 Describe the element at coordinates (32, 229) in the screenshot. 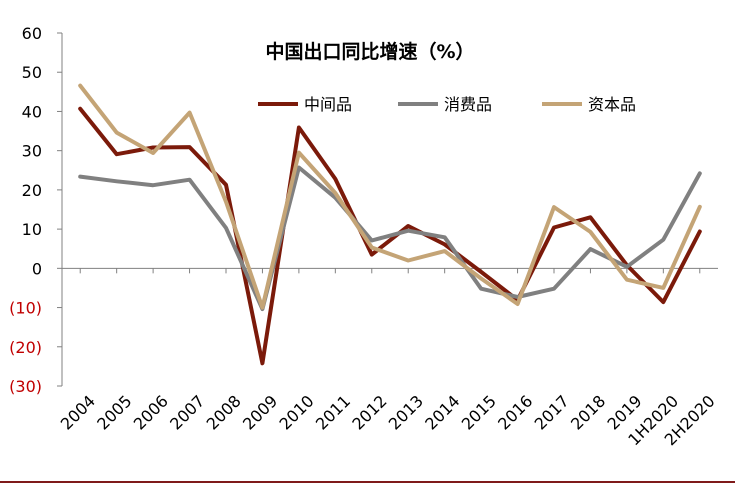

I see `y-tick-label: 10` at that location.